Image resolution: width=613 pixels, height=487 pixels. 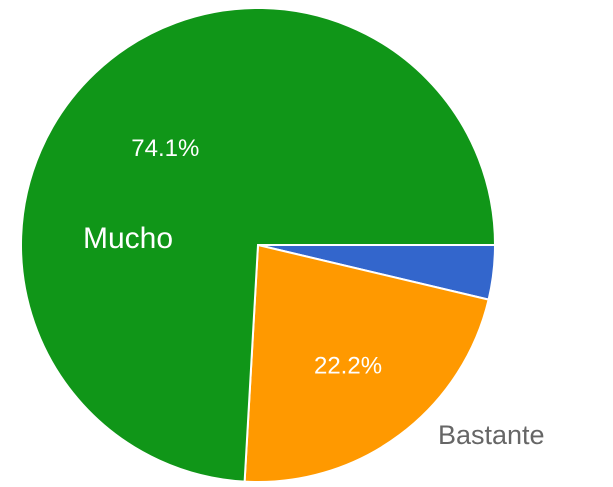 I want to click on slice-name-label: Bastante, so click(x=491, y=435).